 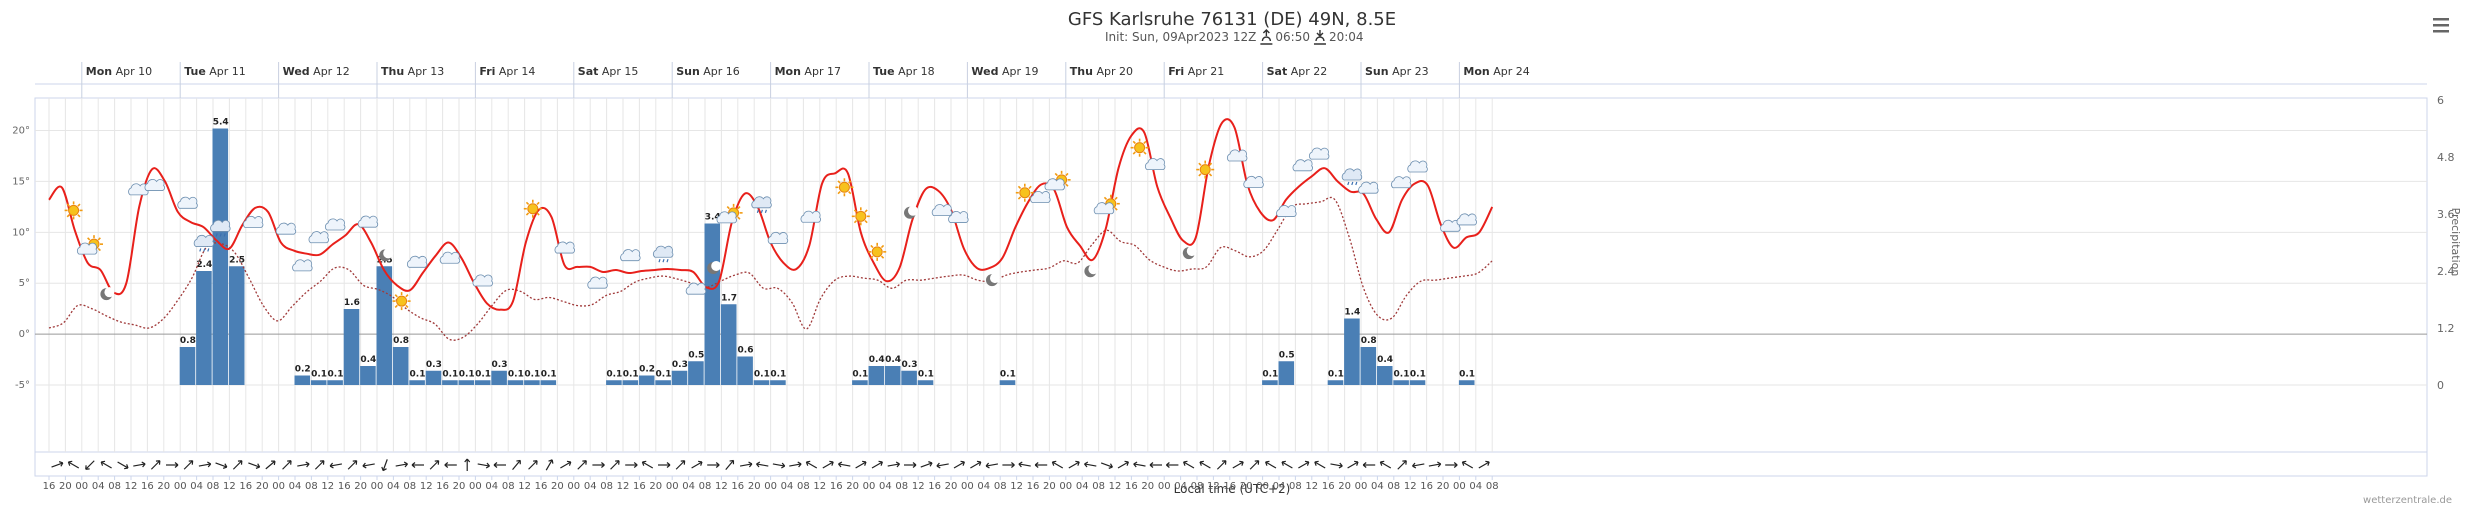 I want to click on precip-bar-label: 0.4, so click(x=1385, y=360).